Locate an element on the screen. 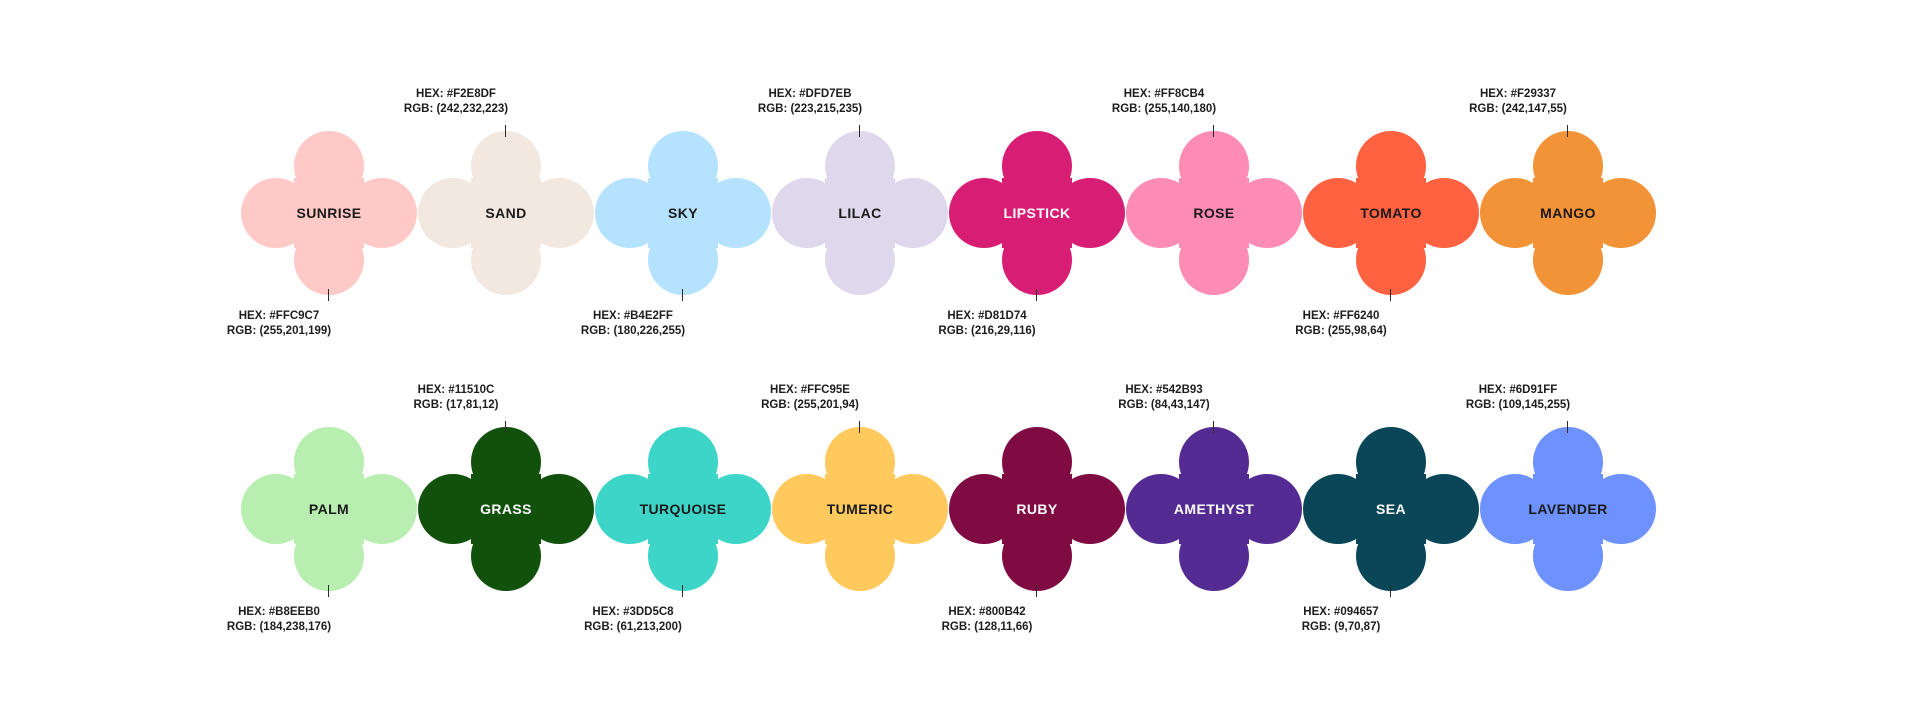  color-code-label: HEX: #FFC95E RGB: (255,201,94) is located at coordinates (810, 398).